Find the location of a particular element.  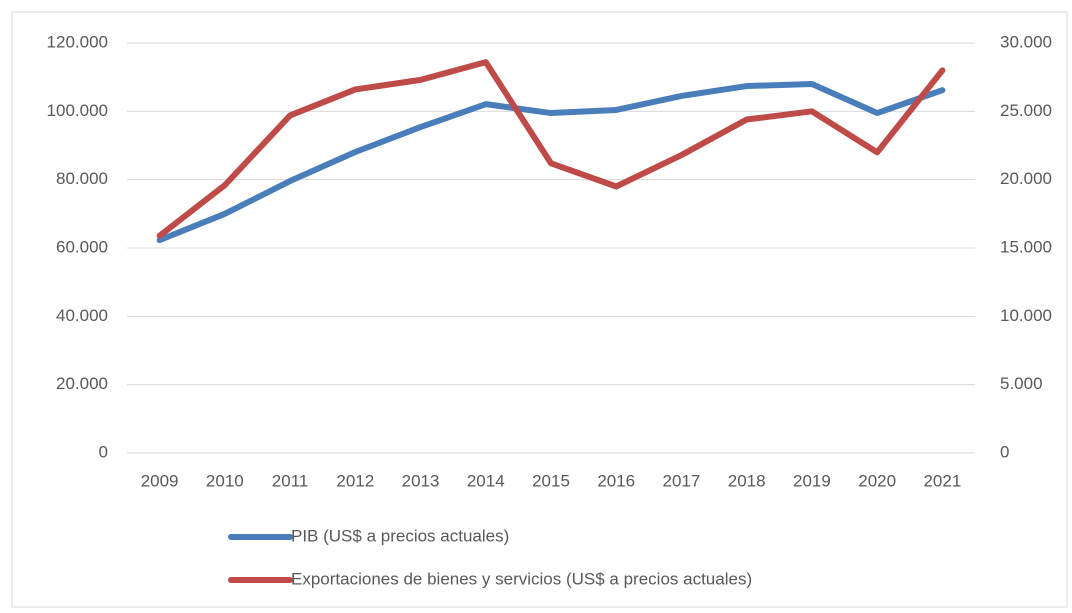

y2-tick-label: 25.000 is located at coordinates (1026, 110).